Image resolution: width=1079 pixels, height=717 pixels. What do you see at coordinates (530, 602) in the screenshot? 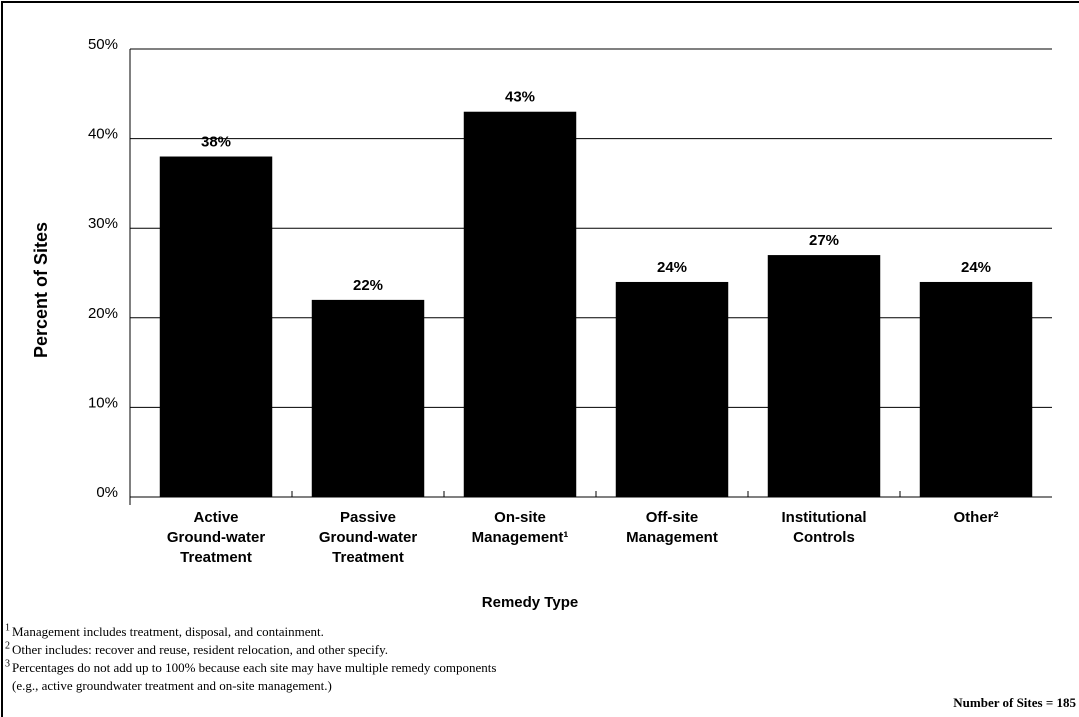
I see `x-axis-label: Remedy Type` at bounding box center [530, 602].